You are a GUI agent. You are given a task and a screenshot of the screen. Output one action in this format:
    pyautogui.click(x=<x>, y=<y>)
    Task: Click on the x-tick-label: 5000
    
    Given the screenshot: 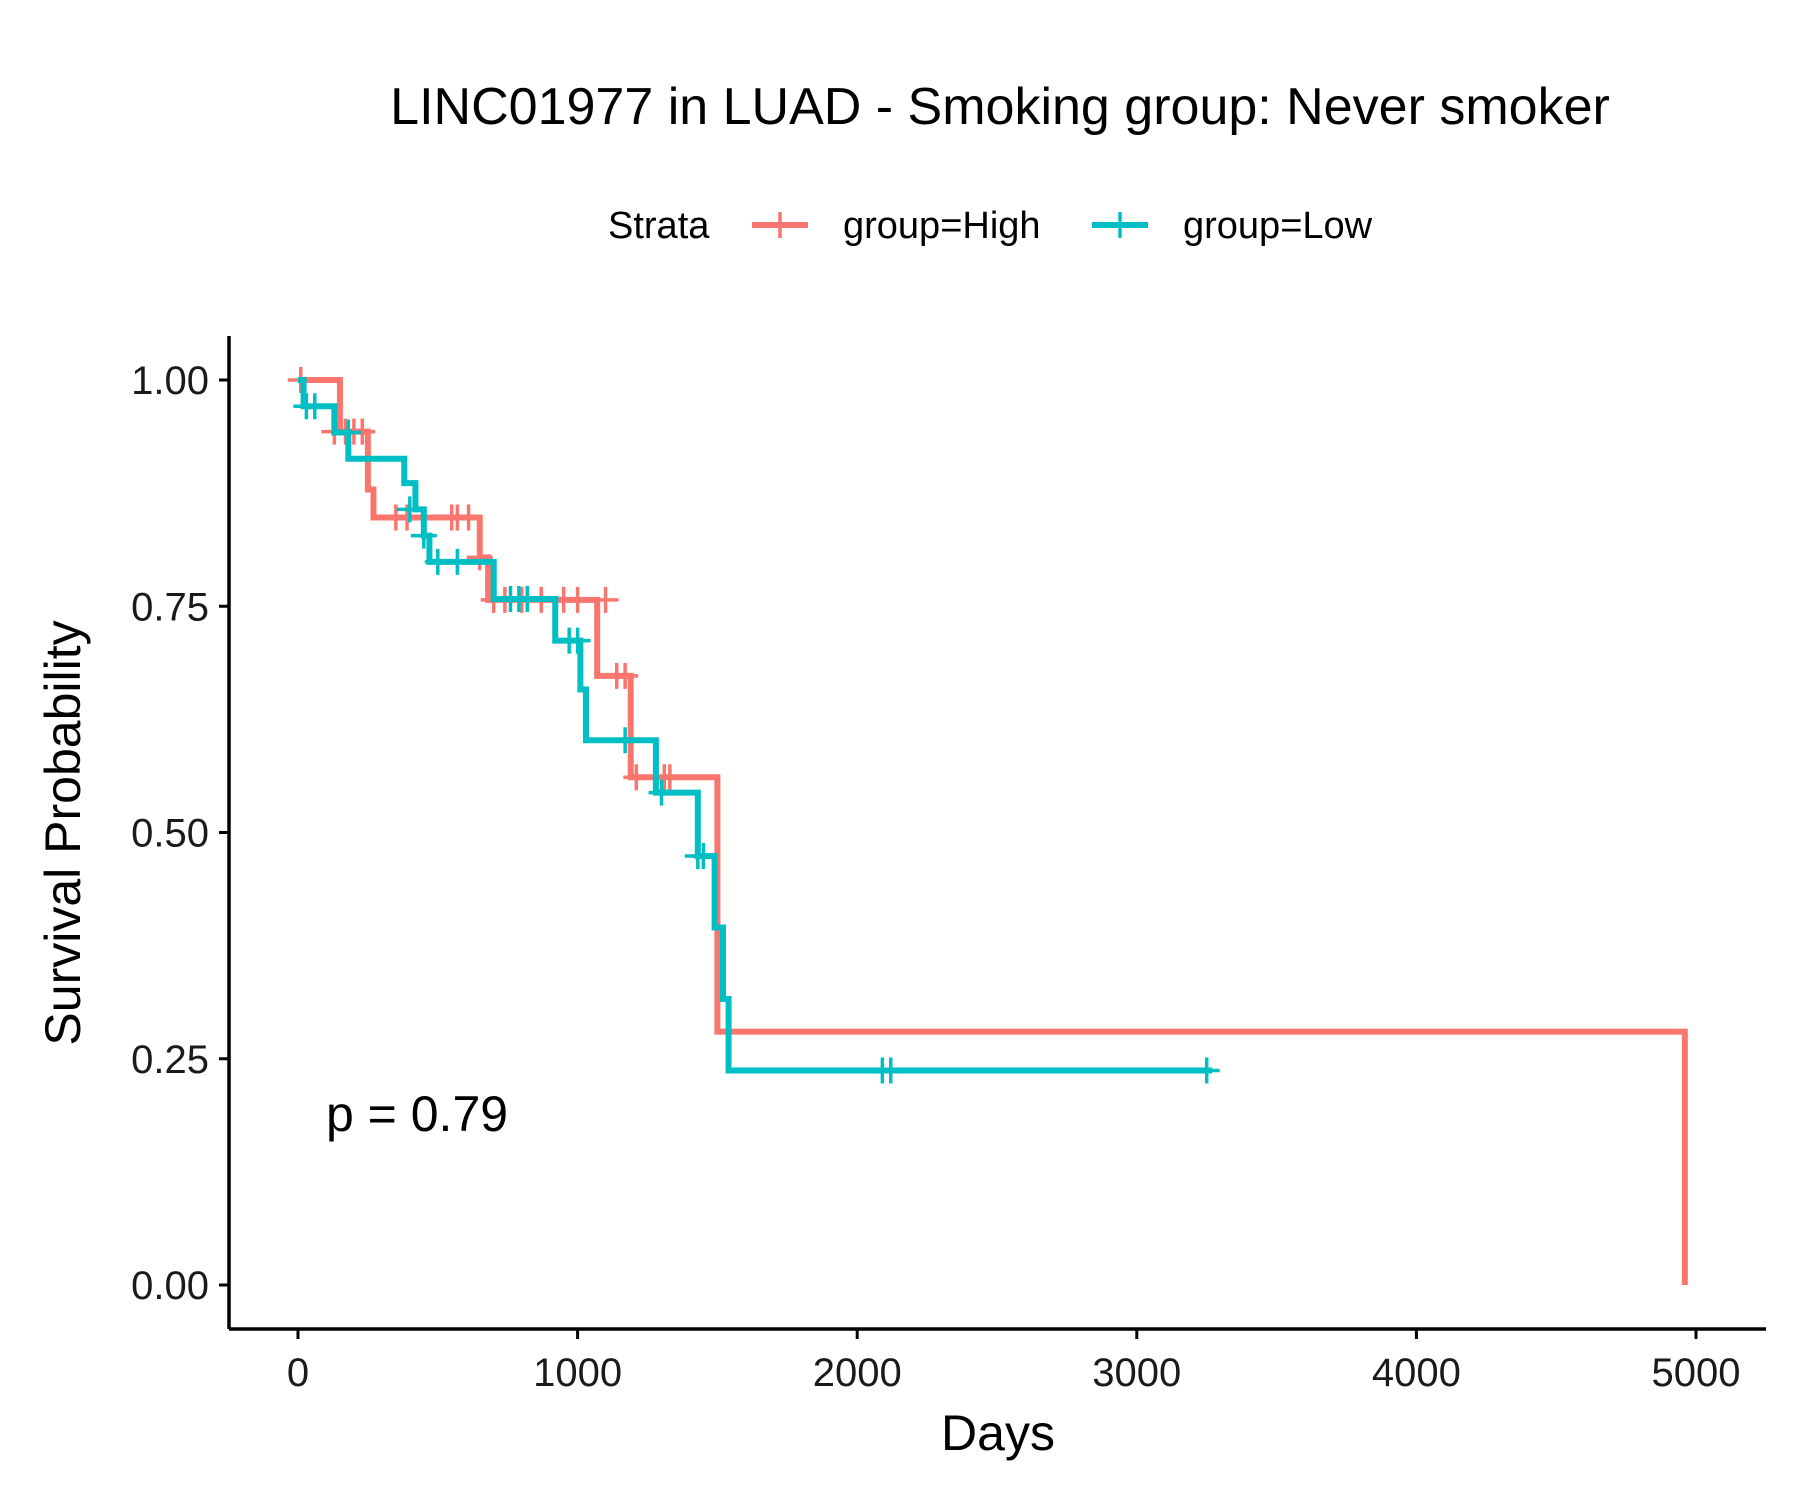 What is the action you would take?
    pyautogui.click(x=1696, y=1373)
    